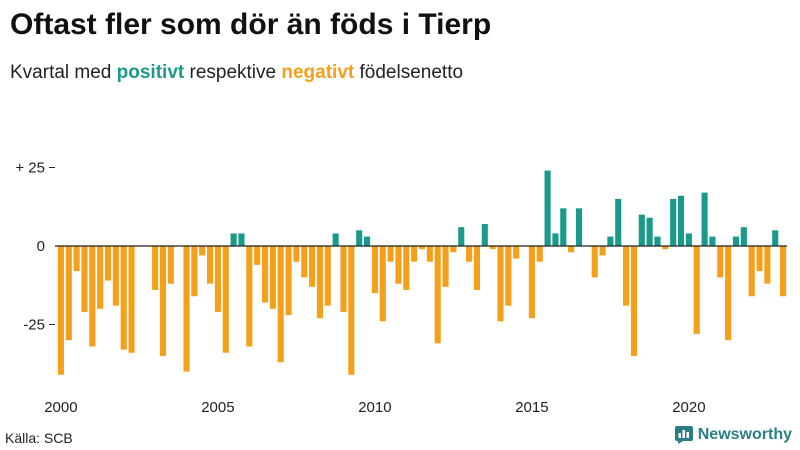  What do you see at coordinates (696, 290) in the screenshot?
I see `bar-2020-q2` at bounding box center [696, 290].